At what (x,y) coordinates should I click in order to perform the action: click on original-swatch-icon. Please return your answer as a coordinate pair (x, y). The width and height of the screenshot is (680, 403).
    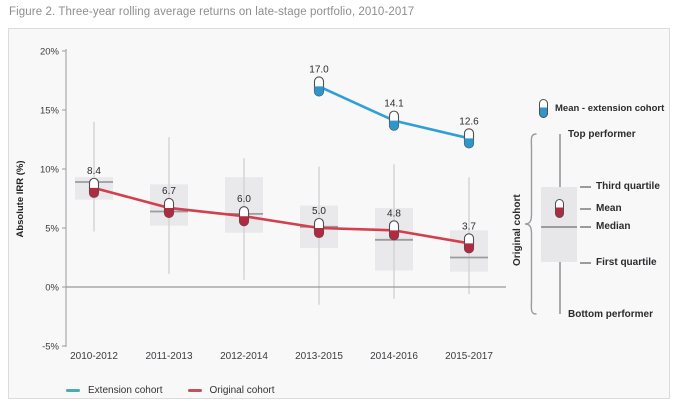
    Looking at the image, I should click on (194, 390).